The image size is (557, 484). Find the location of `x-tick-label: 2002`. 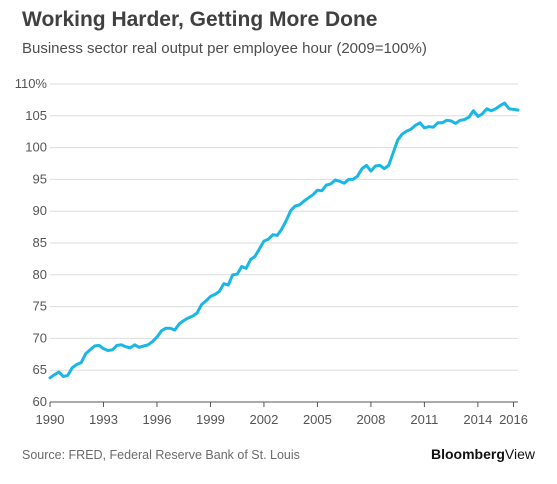

x-tick-label: 2002 is located at coordinates (263, 419).